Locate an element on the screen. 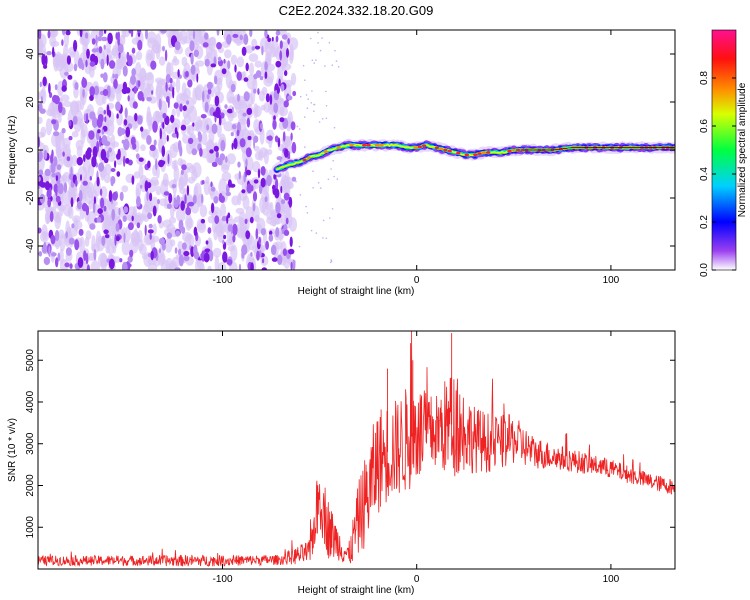 The height and width of the screenshot is (600, 750). colorbar-ticks: 0.0 0.2 0.4 0.6 0.8 is located at coordinates (717, 174).